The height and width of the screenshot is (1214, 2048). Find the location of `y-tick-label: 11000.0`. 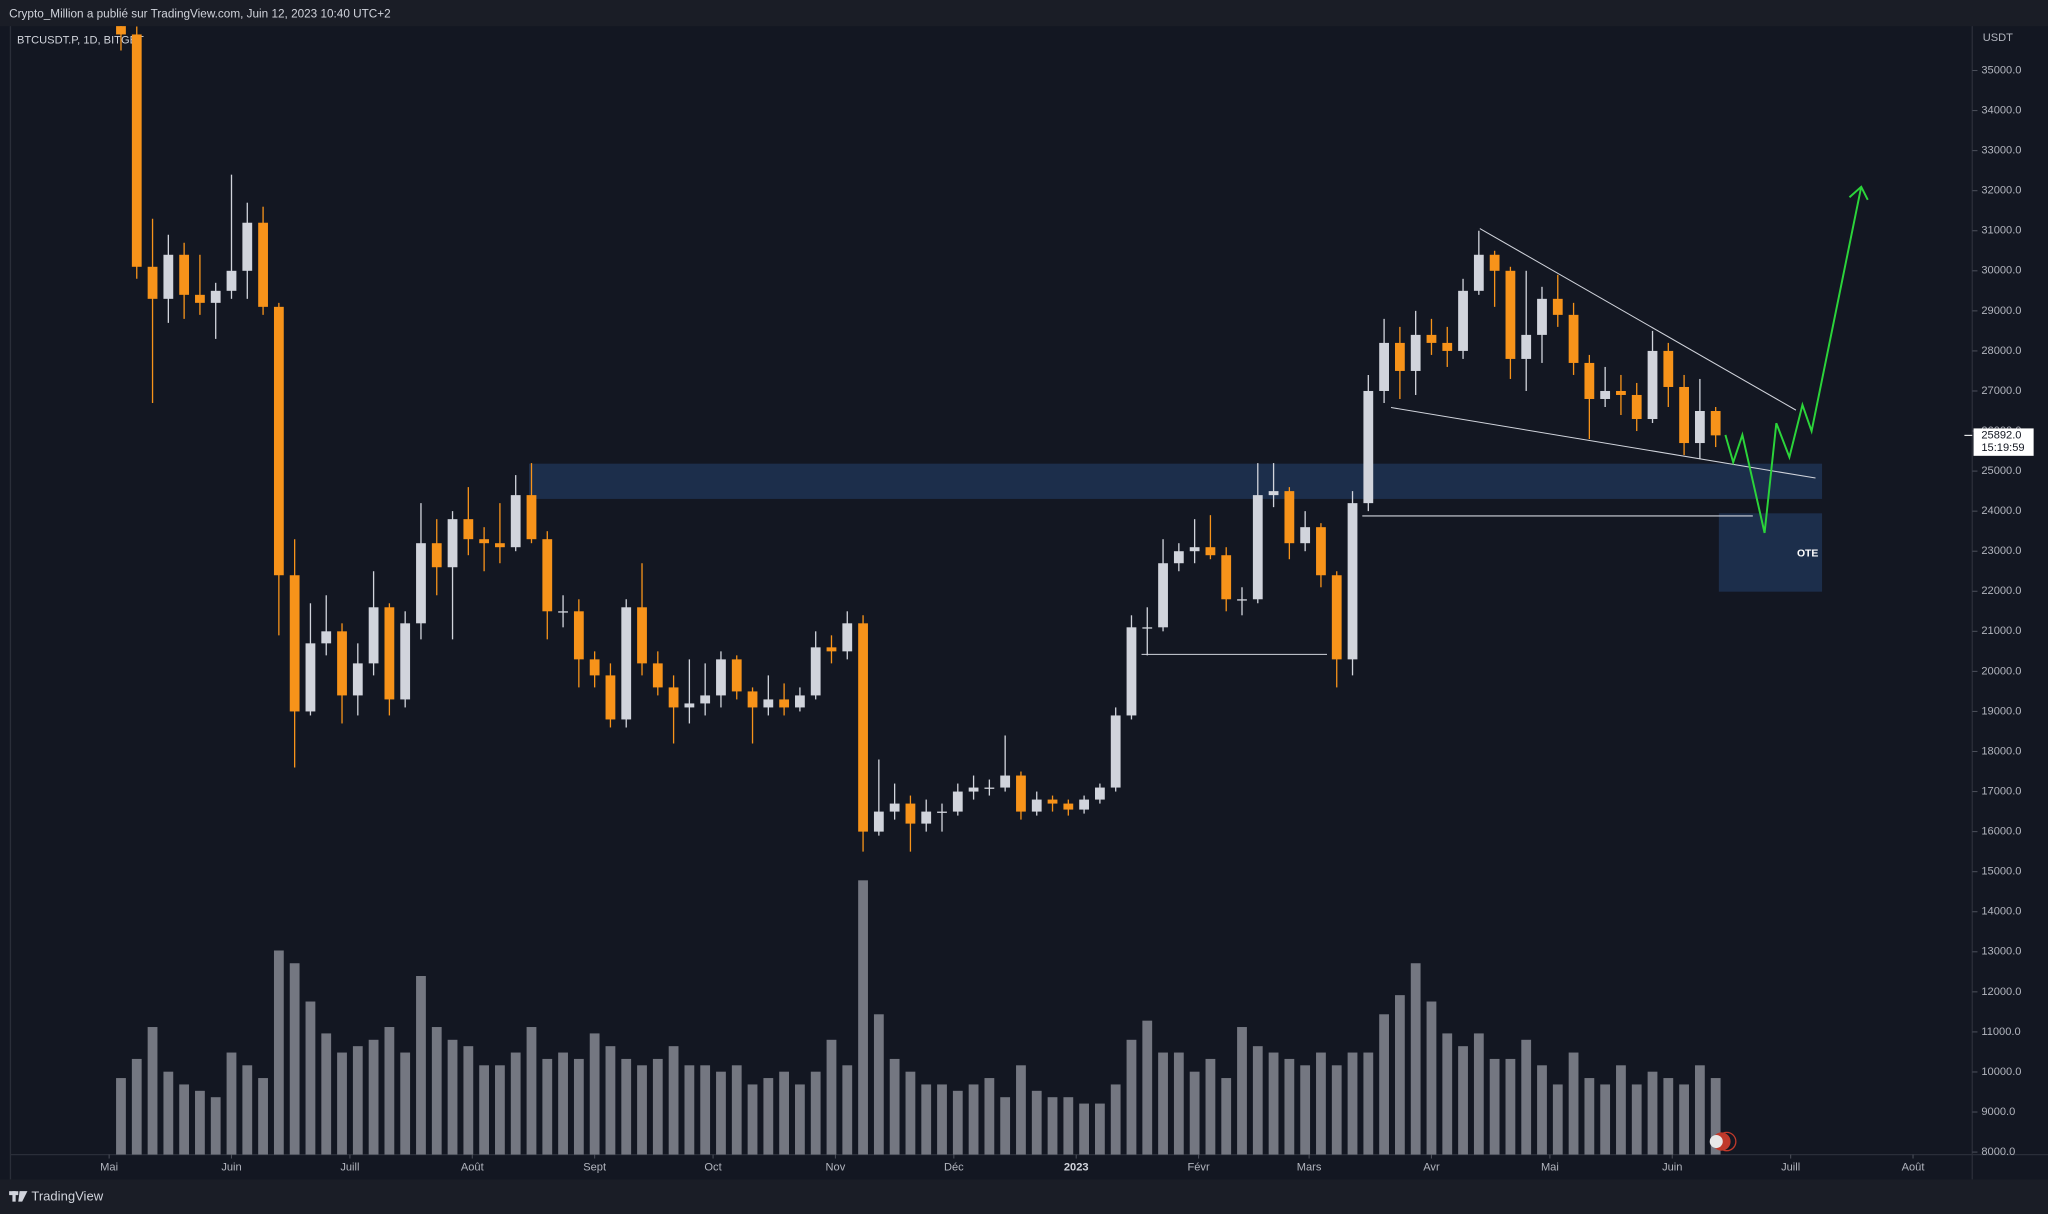

y-tick-label: 11000.0 is located at coordinates (2000, 1032).